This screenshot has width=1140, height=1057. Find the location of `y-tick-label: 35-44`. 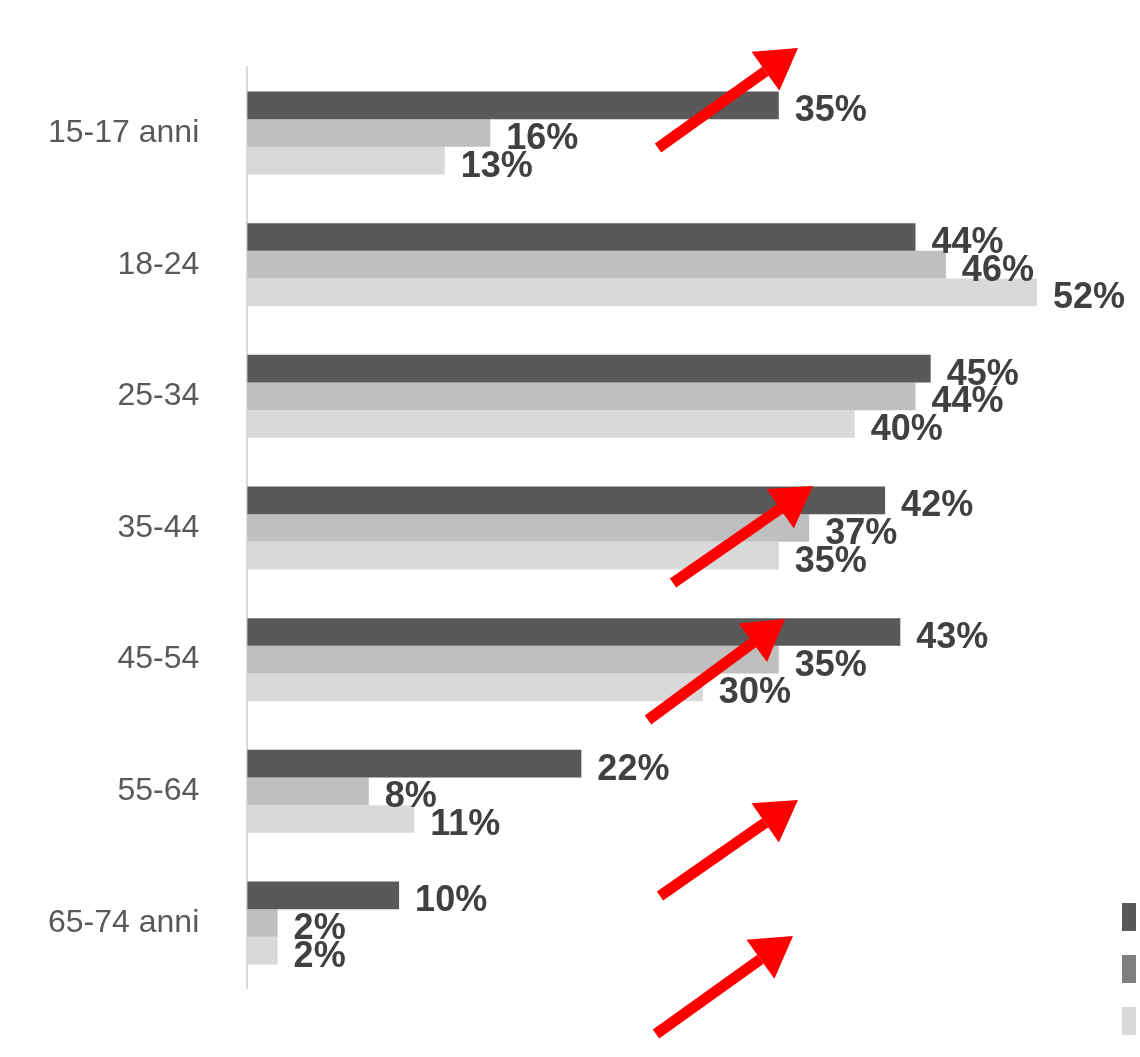

y-tick-label: 35-44 is located at coordinates (158, 525).